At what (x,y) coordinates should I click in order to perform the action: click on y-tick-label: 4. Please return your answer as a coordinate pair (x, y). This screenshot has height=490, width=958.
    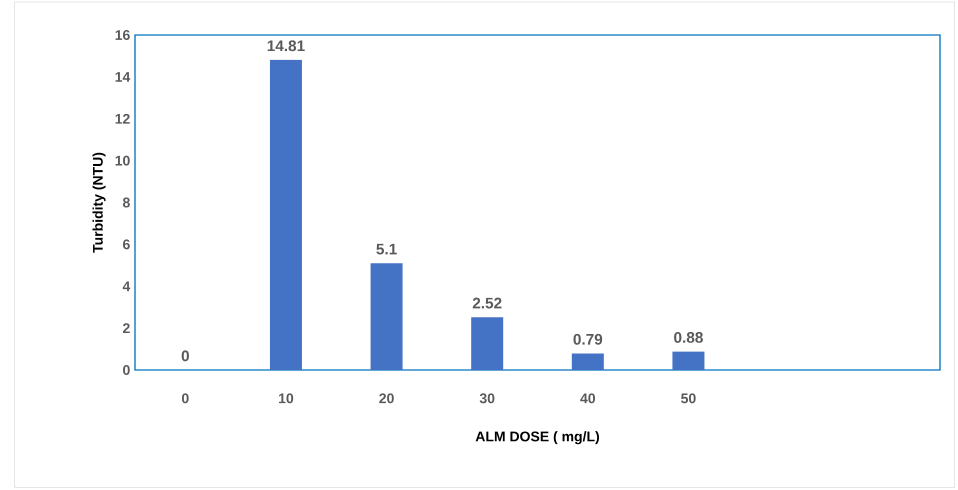
    Looking at the image, I should click on (126, 286).